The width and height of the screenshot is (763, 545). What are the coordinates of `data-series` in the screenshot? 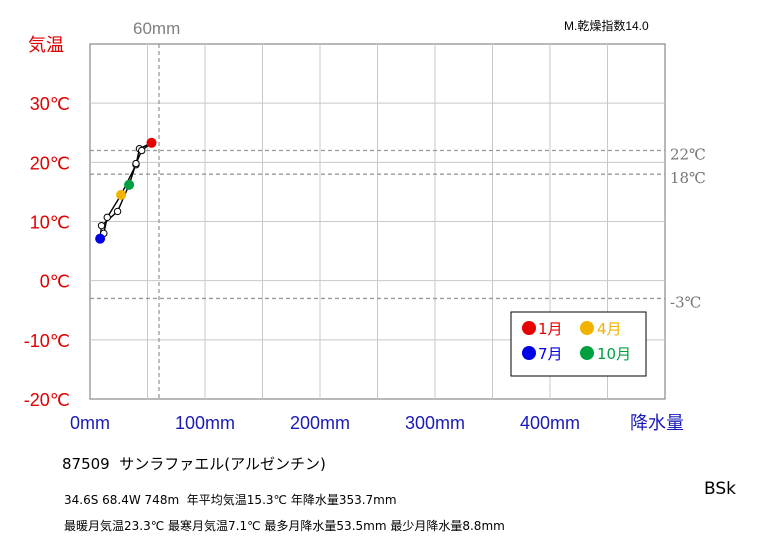 It's located at (126, 190).